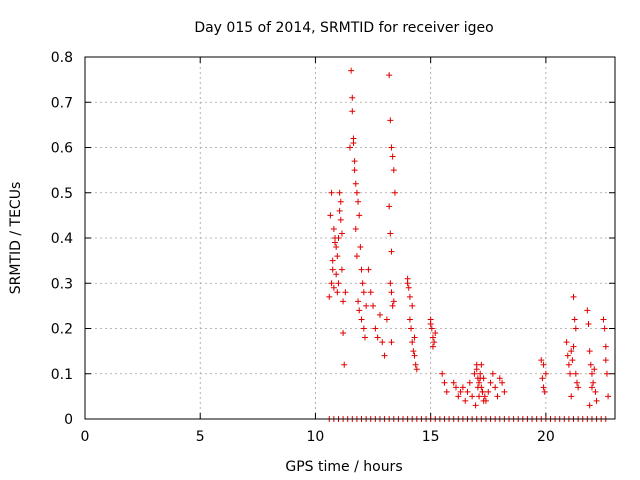 This screenshot has height=480, width=640. I want to click on y-tick-label: 0.5, so click(62, 194).